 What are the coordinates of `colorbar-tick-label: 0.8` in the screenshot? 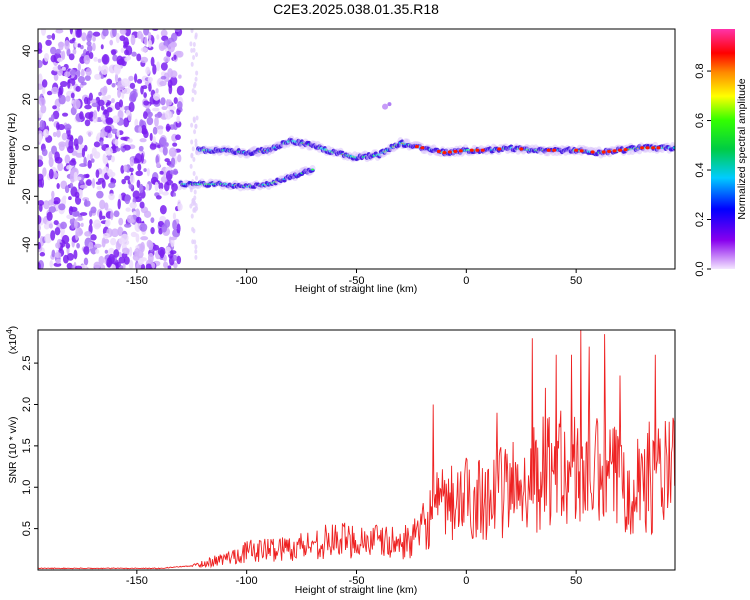 It's located at (700, 70).